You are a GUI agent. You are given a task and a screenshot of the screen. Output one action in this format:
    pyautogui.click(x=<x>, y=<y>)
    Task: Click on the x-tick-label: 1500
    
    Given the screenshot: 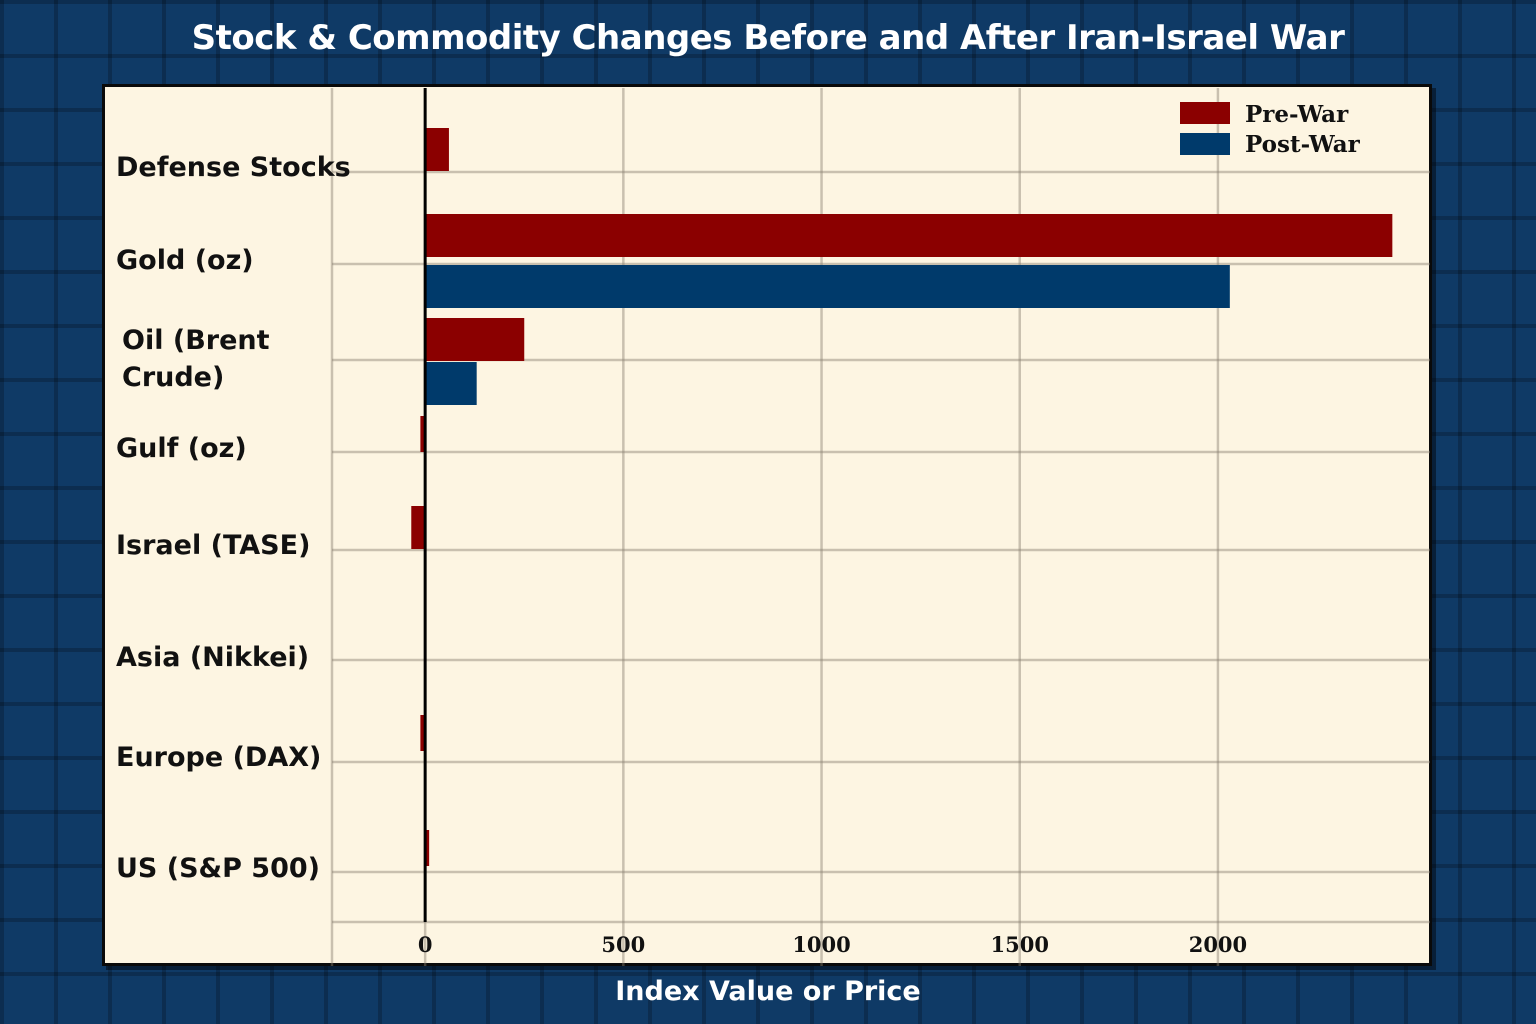 What is the action you would take?
    pyautogui.click(x=1020, y=944)
    